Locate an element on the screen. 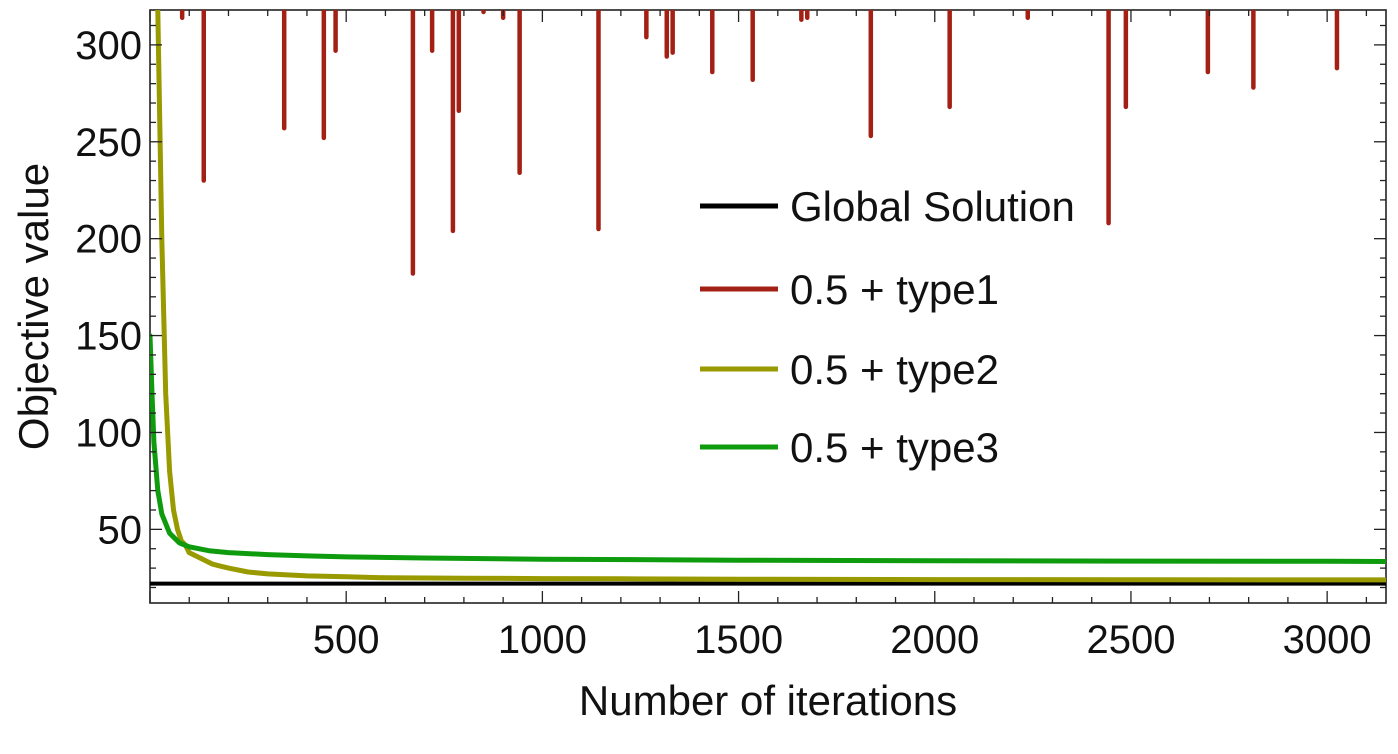  legend-entry: Global Solution is located at coordinates (887, 206).